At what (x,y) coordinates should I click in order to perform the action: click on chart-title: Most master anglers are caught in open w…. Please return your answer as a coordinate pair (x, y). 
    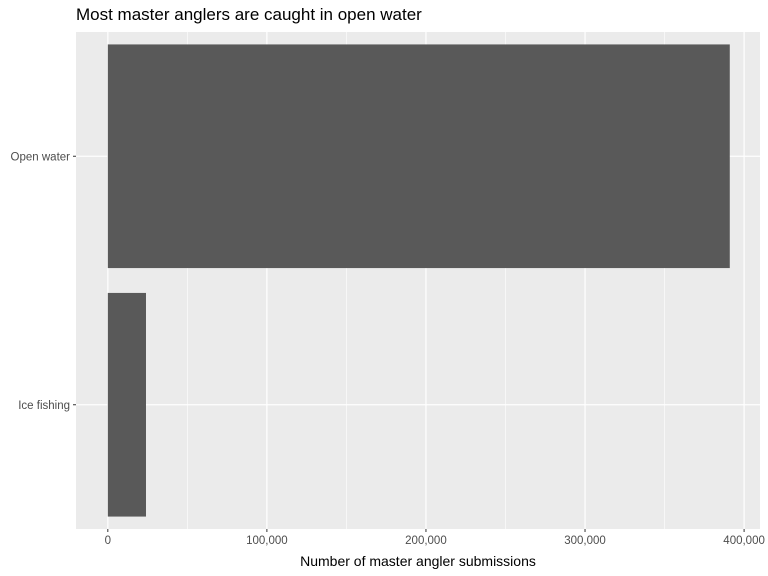
    Looking at the image, I should click on (249, 14).